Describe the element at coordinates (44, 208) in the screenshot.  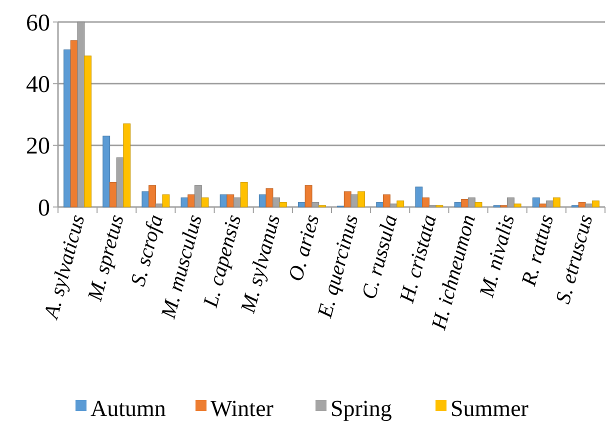
I see `y-tick-label: 0` at that location.